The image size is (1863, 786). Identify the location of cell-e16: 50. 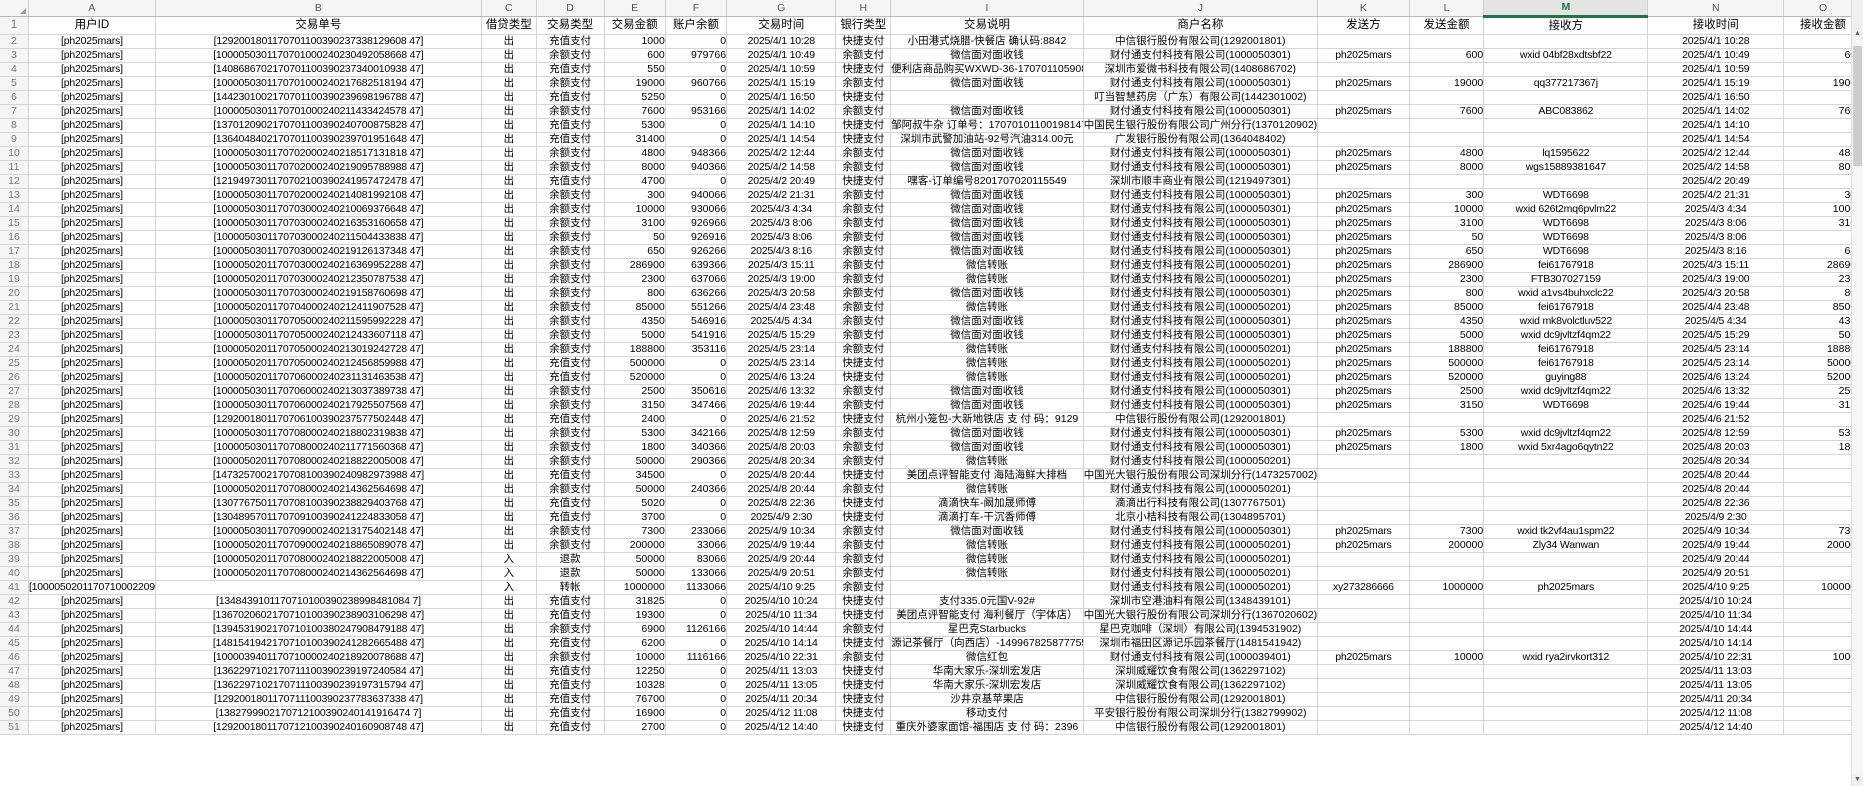
(635, 237).